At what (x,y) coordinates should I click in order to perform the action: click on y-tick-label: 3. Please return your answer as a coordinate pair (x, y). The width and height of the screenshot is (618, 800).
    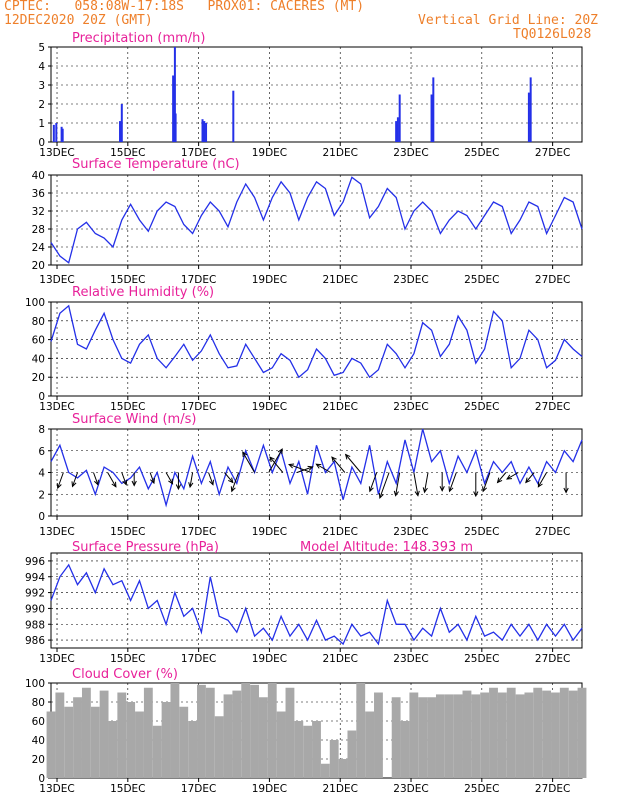
    Looking at the image, I should click on (41, 86).